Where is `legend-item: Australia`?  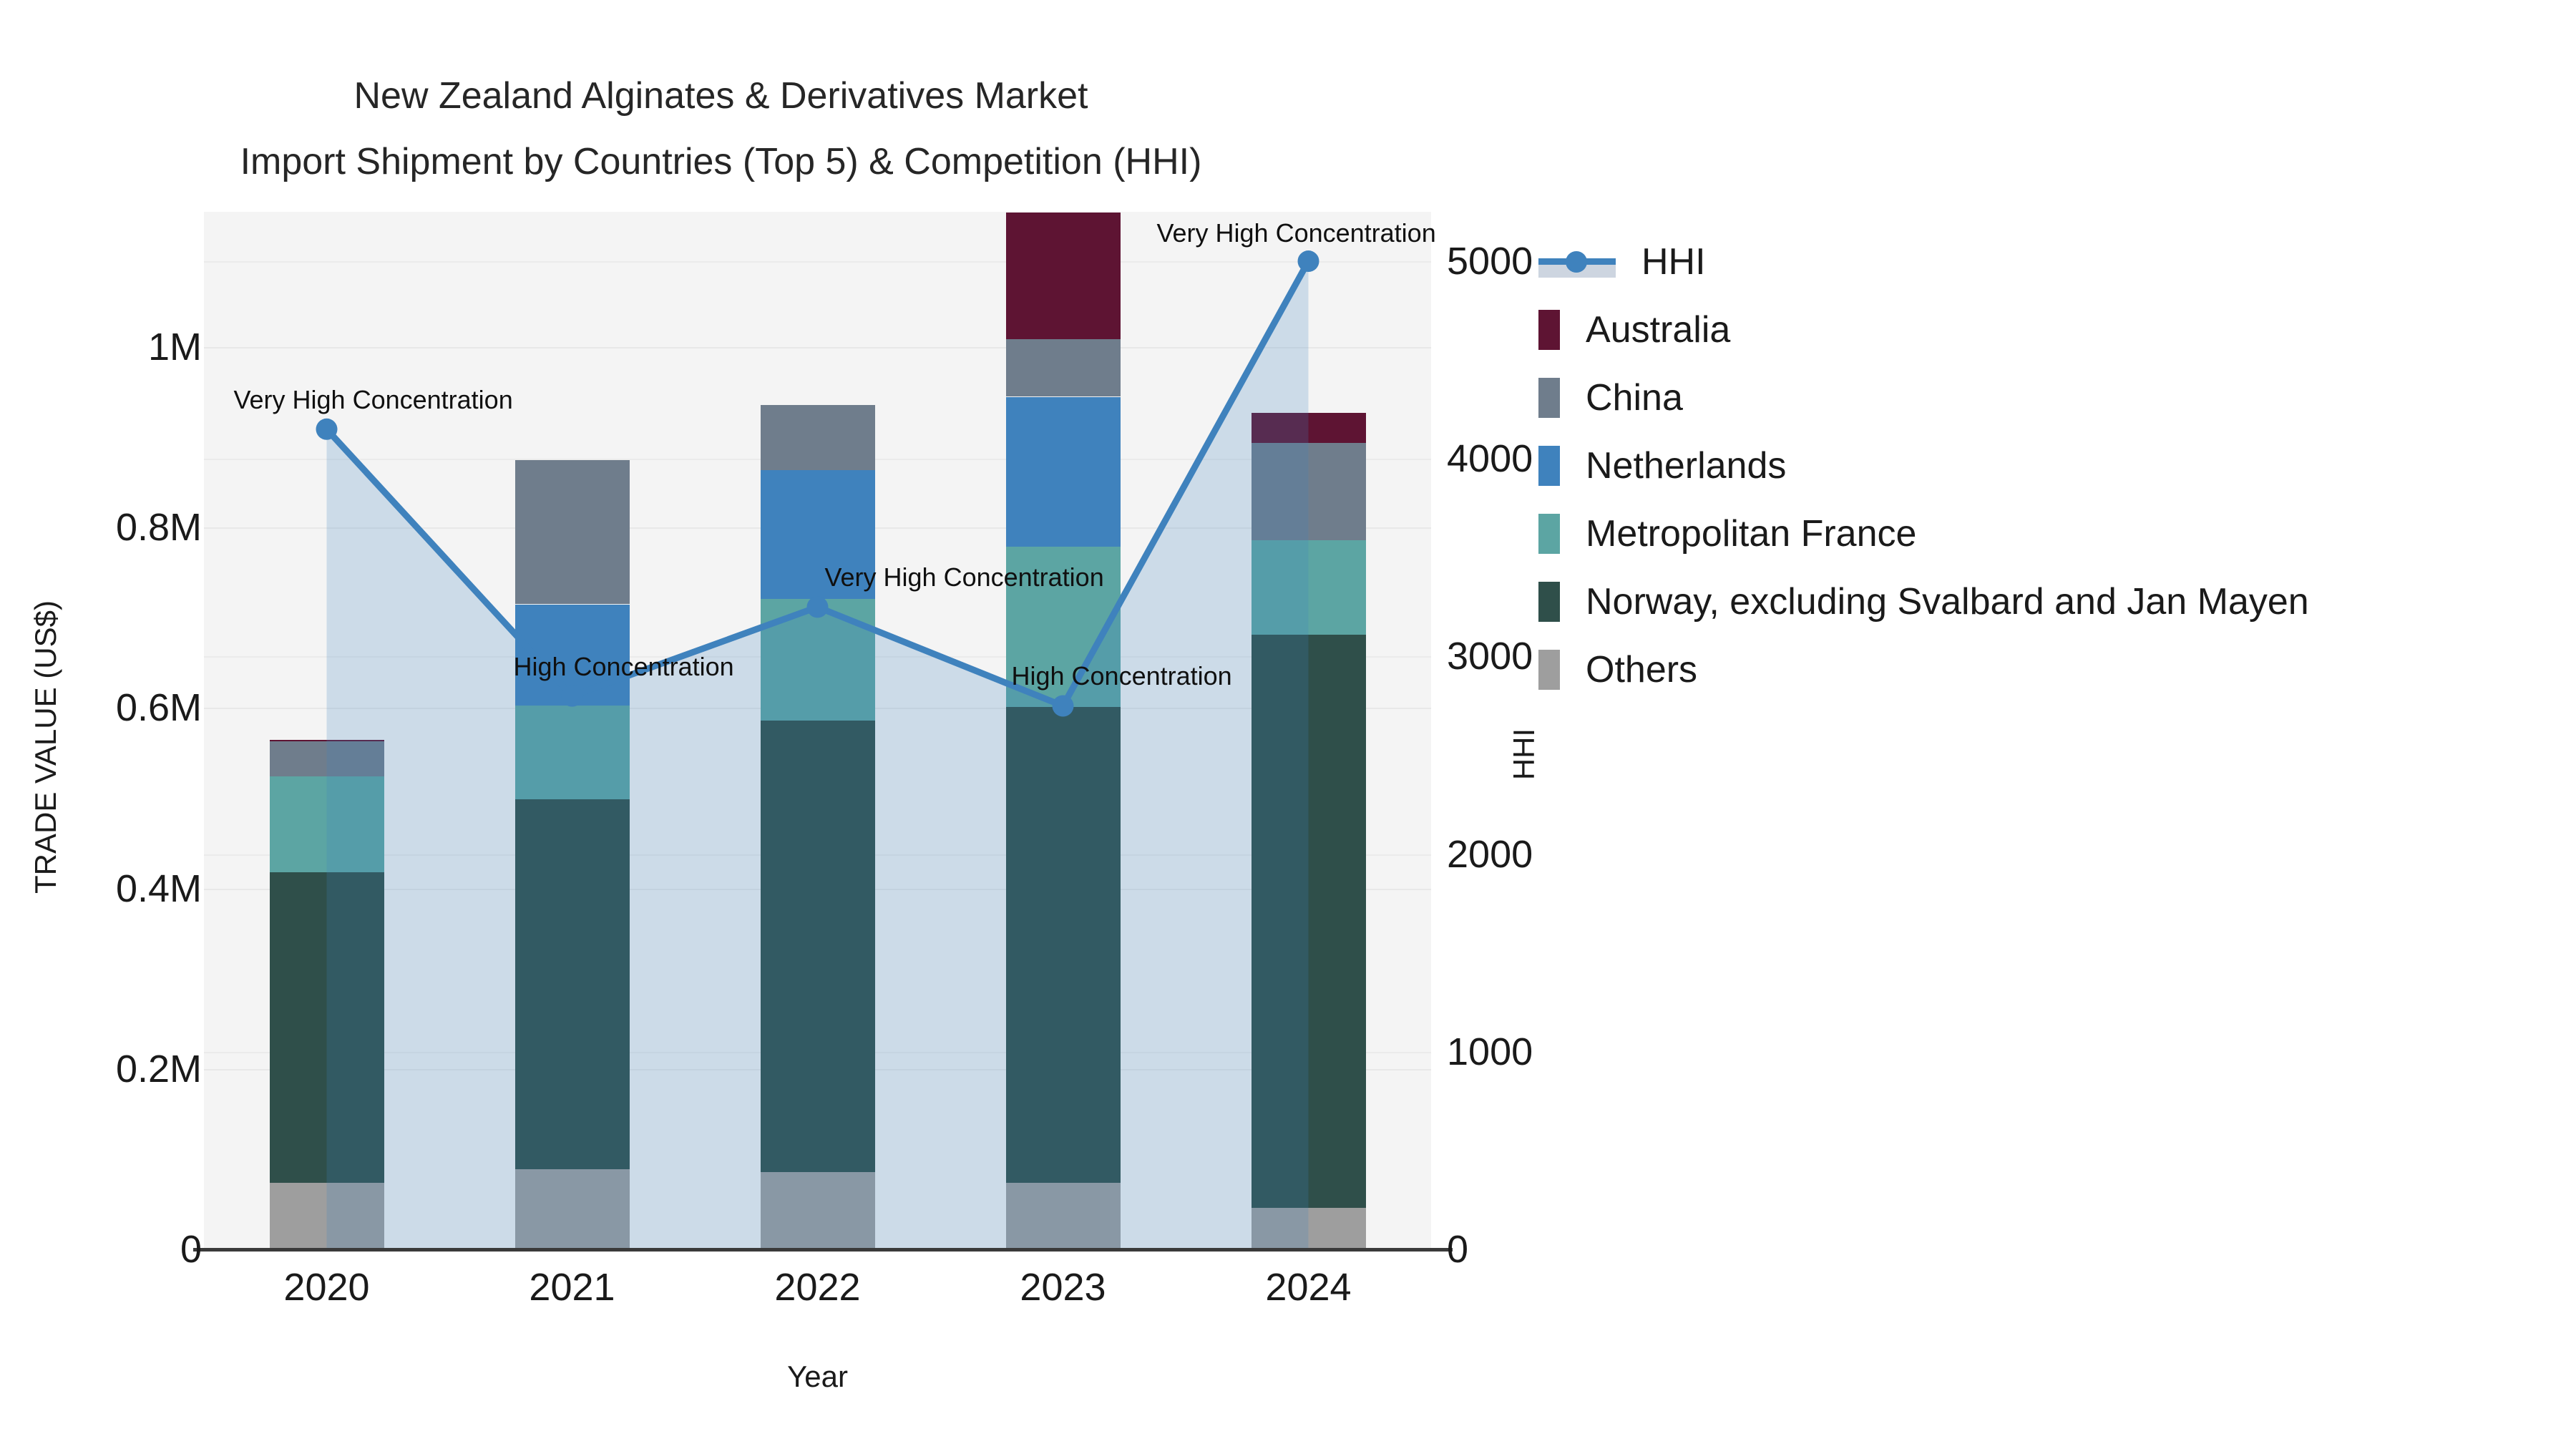 legend-item: Australia is located at coordinates (2050, 330).